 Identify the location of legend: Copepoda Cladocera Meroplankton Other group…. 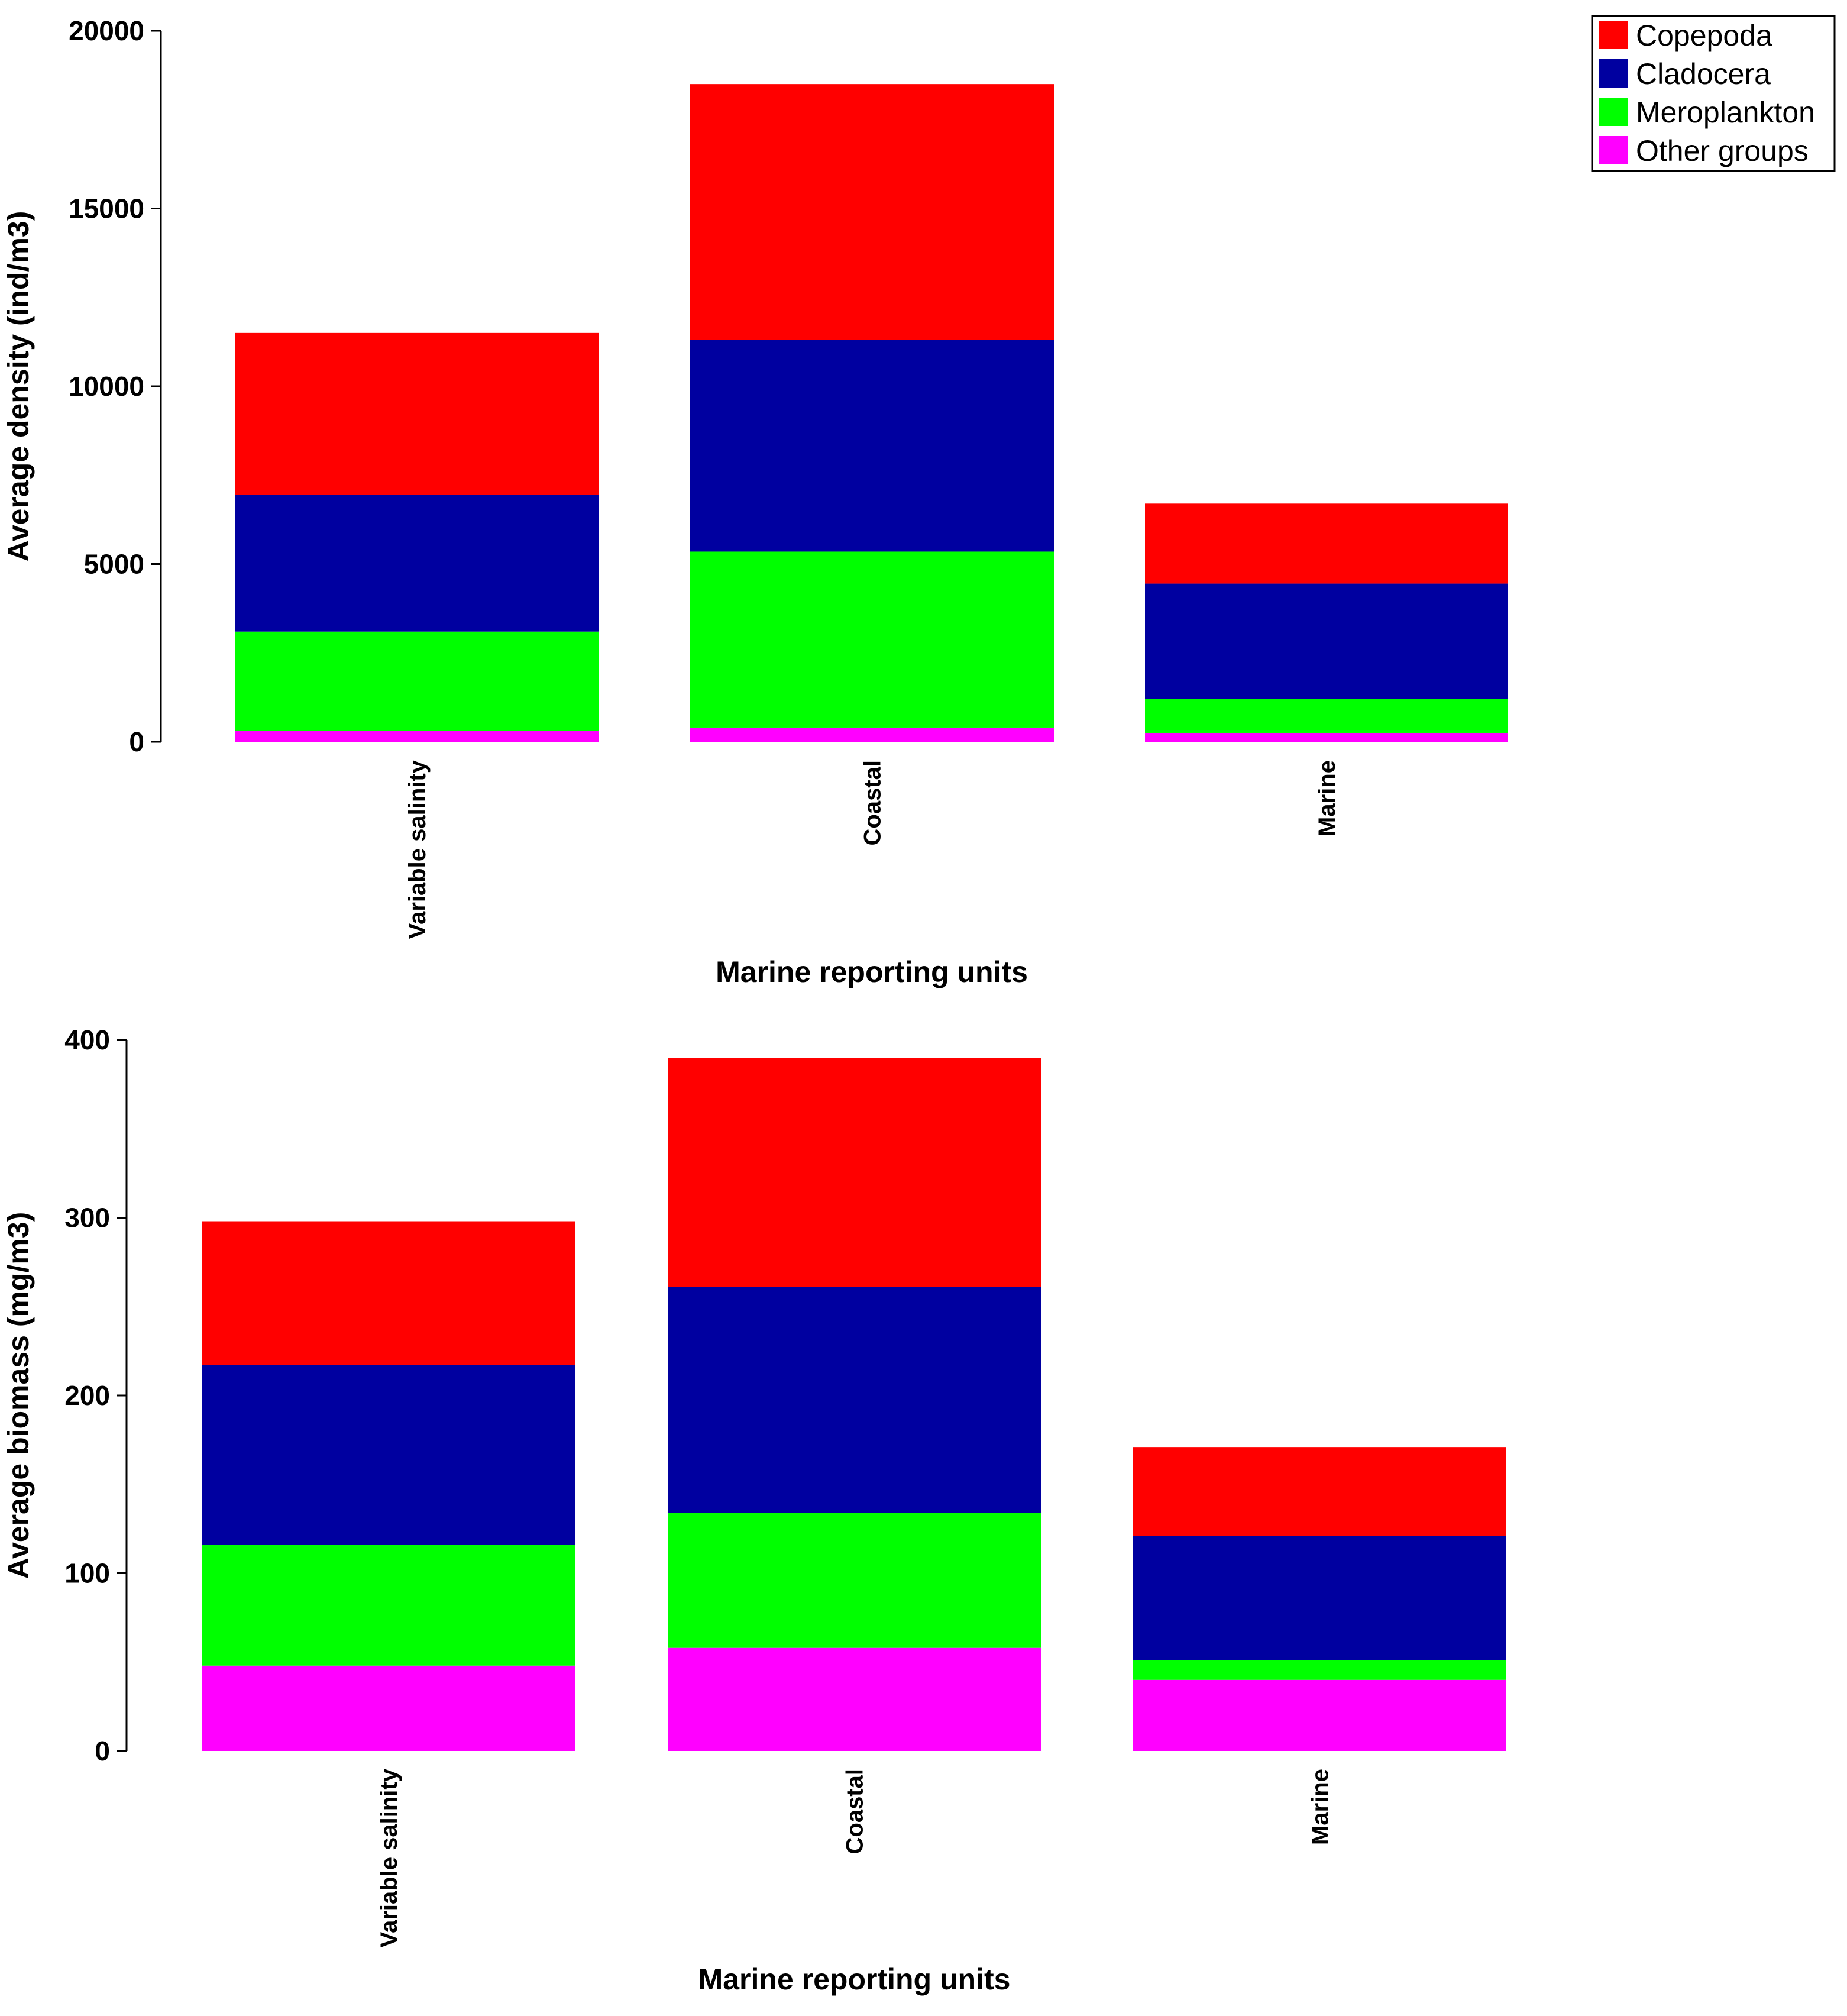
(1713, 93).